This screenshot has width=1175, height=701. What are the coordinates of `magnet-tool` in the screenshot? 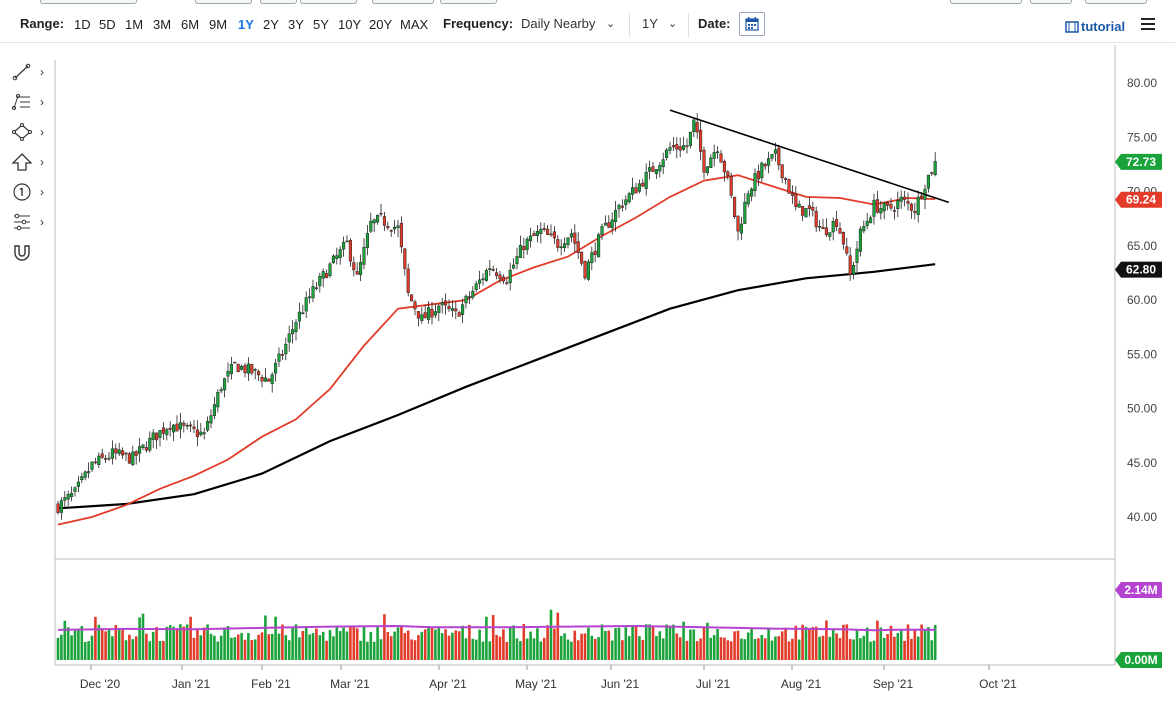 It's located at (30, 253).